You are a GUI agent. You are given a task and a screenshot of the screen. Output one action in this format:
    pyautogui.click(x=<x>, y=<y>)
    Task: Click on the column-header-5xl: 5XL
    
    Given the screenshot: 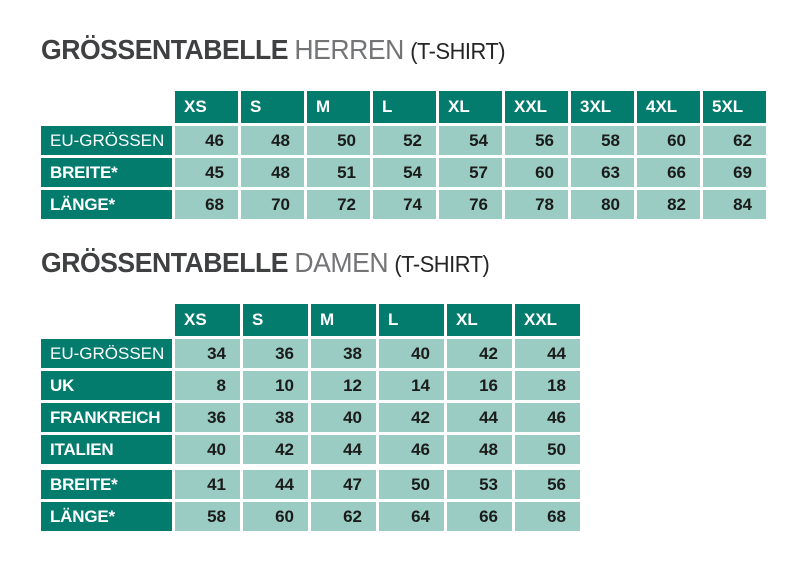 What is the action you would take?
    pyautogui.click(x=734, y=107)
    